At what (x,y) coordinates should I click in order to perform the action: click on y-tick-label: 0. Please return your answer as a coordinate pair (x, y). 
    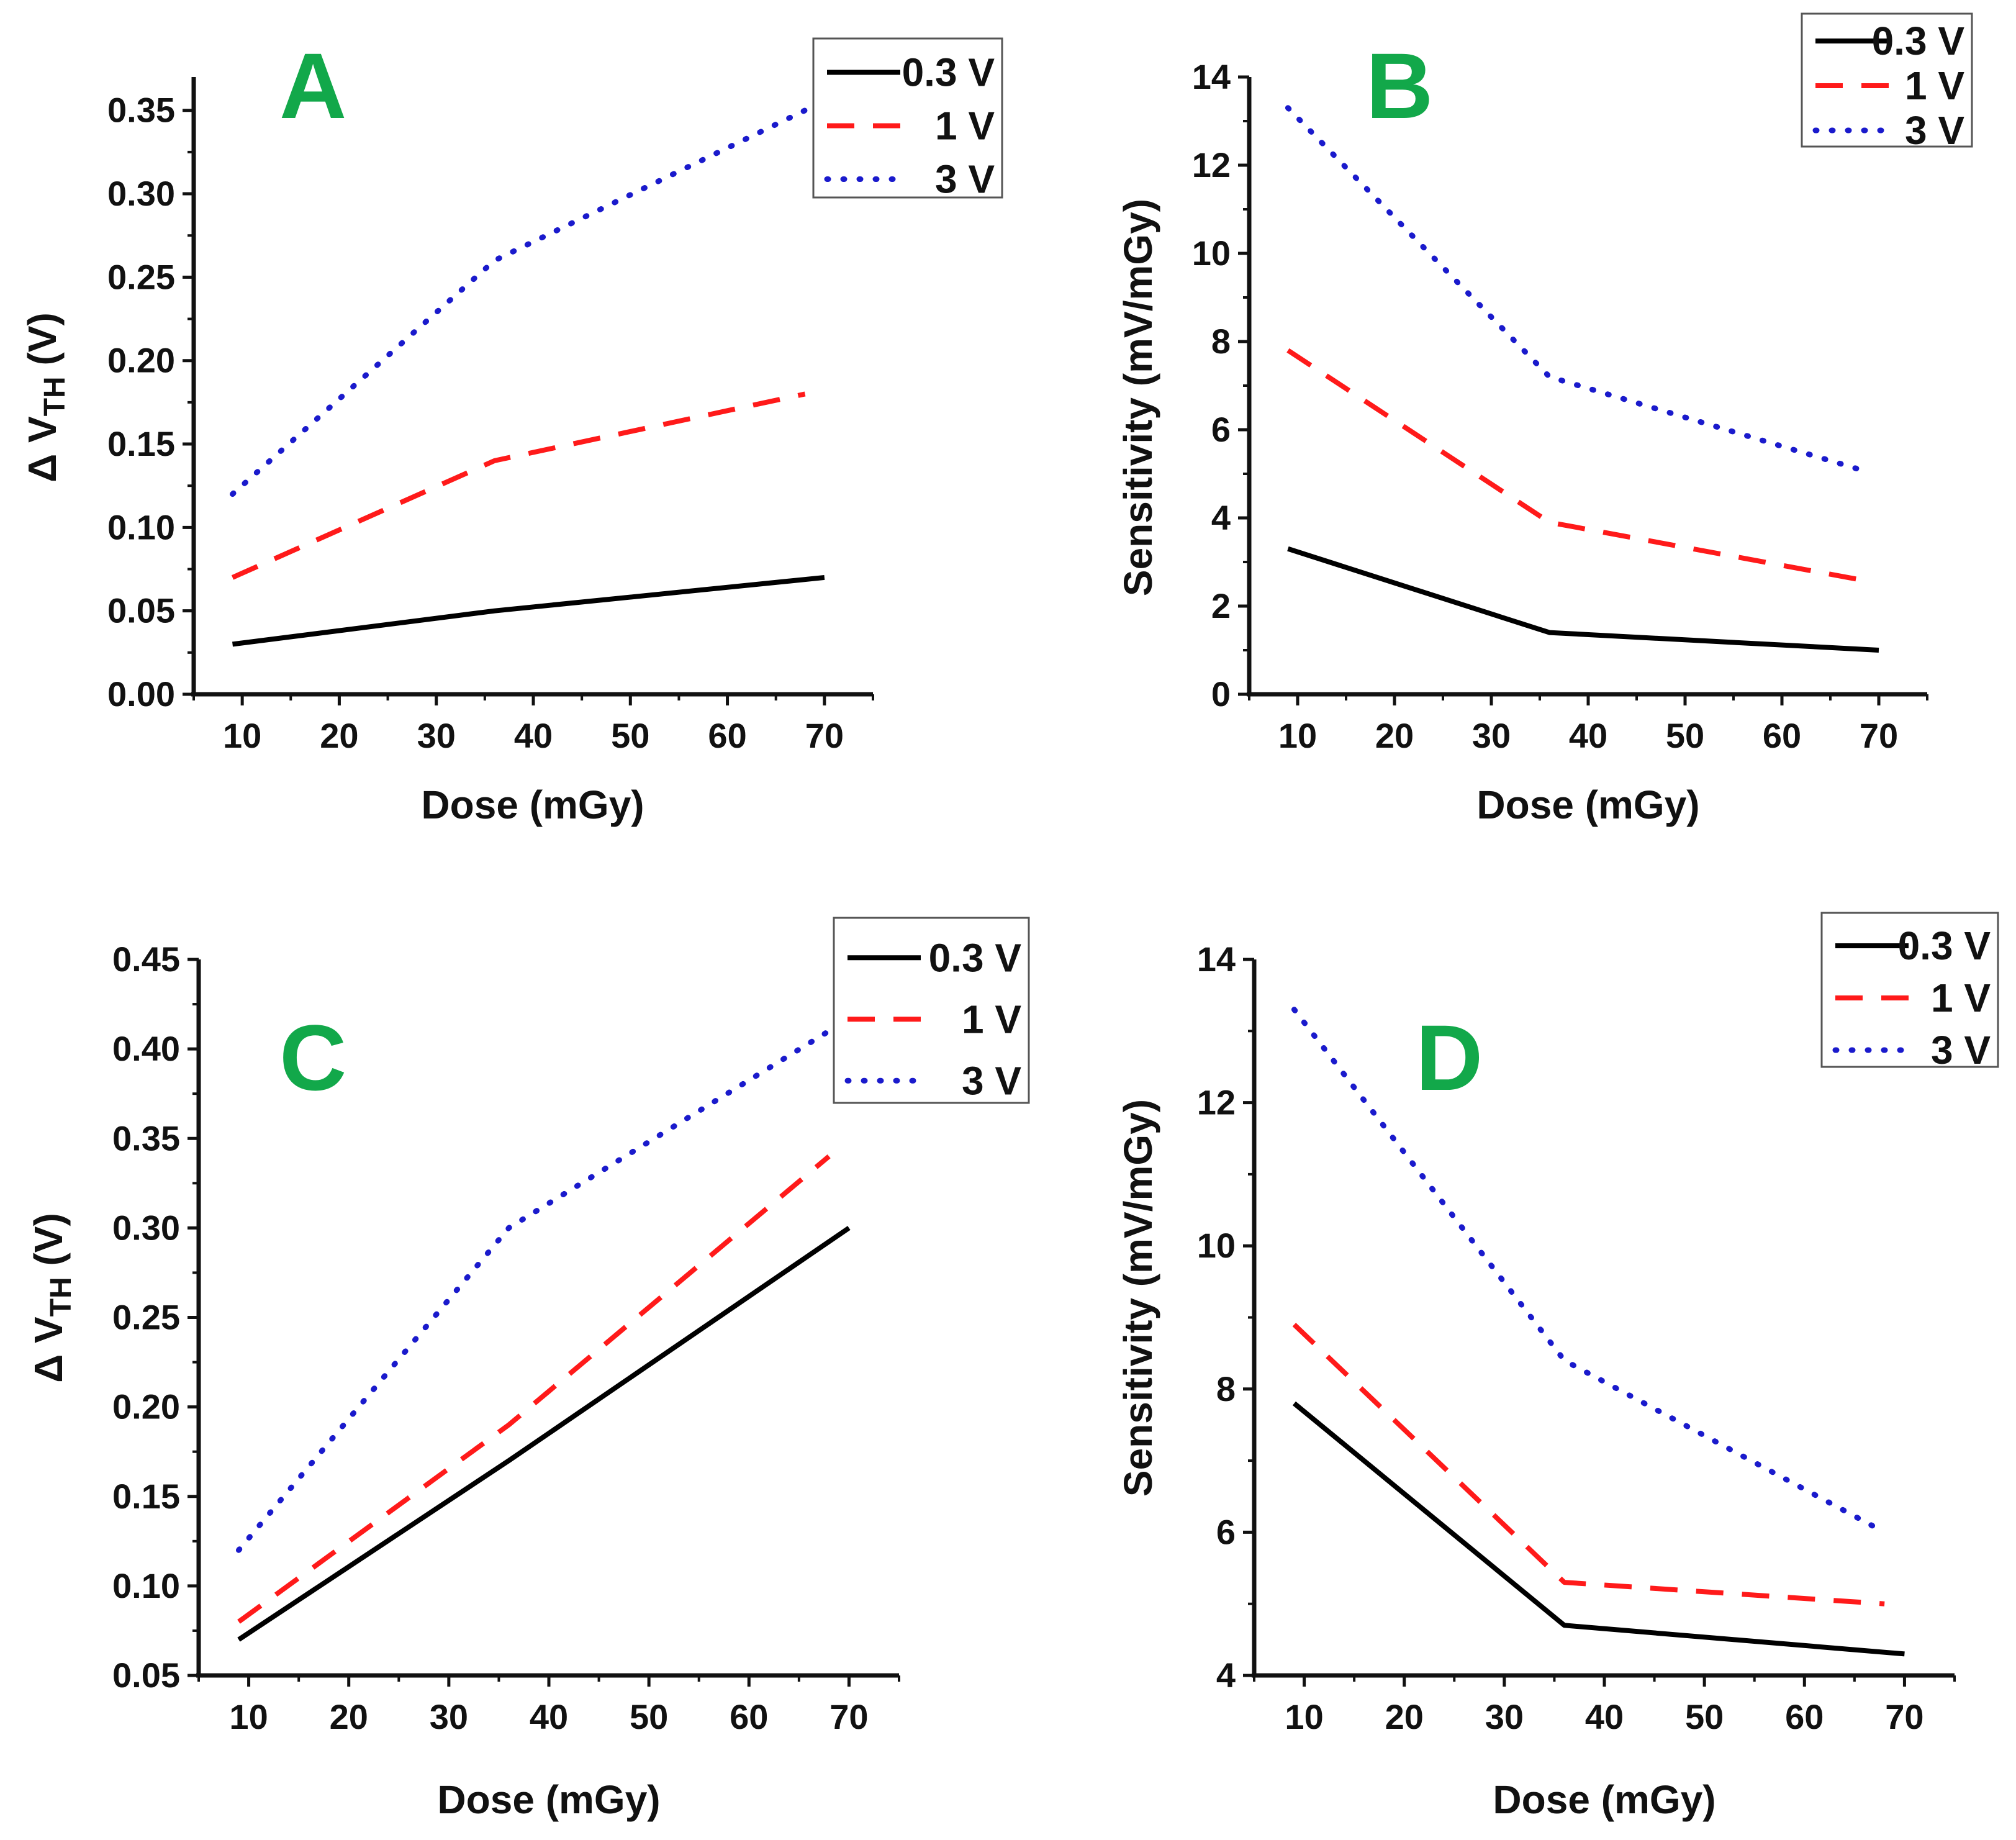
    Looking at the image, I should click on (1221, 694).